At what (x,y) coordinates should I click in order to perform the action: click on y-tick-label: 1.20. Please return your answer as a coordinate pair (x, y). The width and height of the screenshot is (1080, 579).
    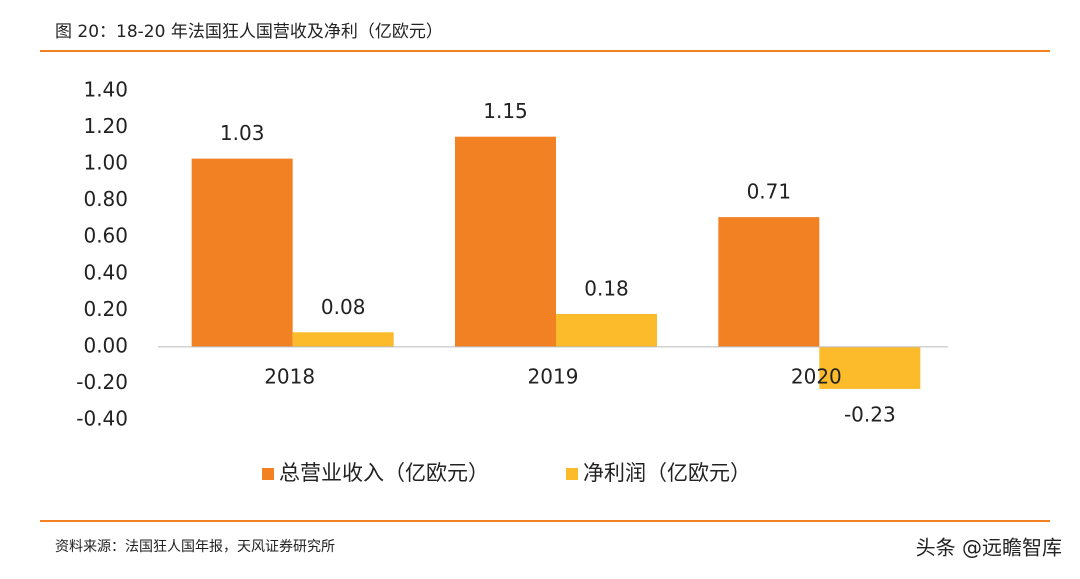
    Looking at the image, I should click on (105, 126).